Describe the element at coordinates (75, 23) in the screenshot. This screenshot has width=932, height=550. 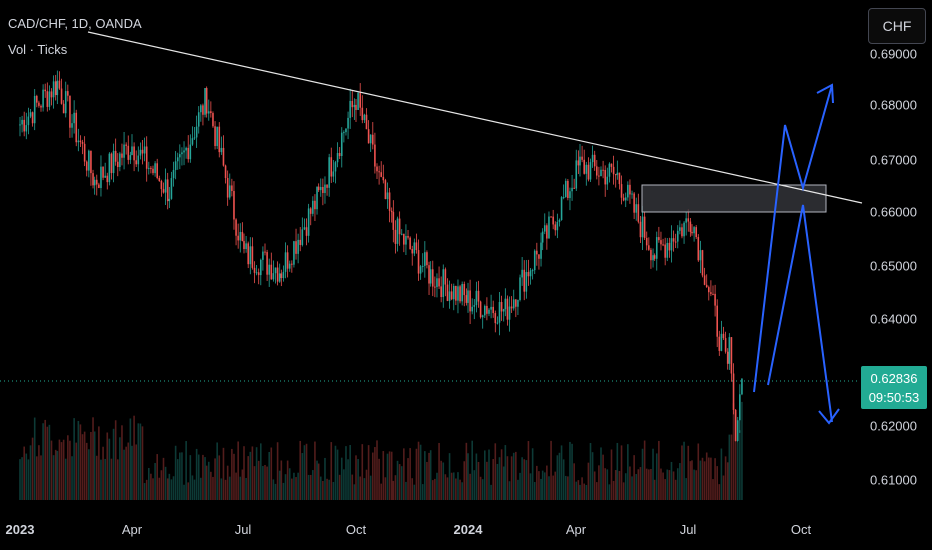
I see `symbol-title: CAD/CHF, 1D, OANDA` at that location.